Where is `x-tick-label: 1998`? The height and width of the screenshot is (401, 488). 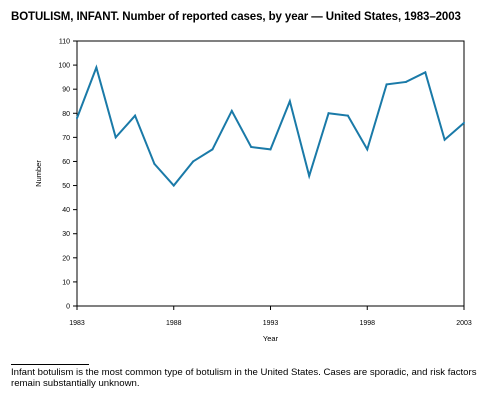
x-tick-label: 1998 is located at coordinates (367, 323).